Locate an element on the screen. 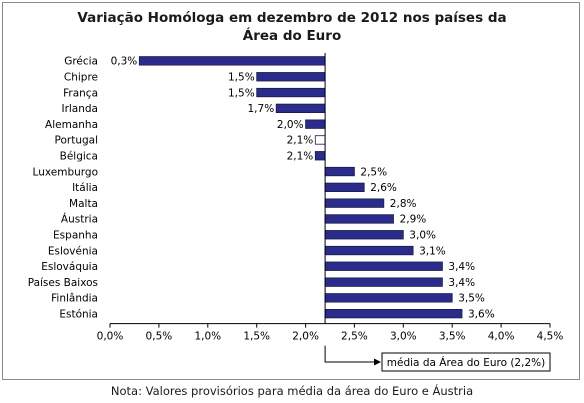 This screenshot has width=584, height=403. value-label-11: 3,0% is located at coordinates (422, 236).